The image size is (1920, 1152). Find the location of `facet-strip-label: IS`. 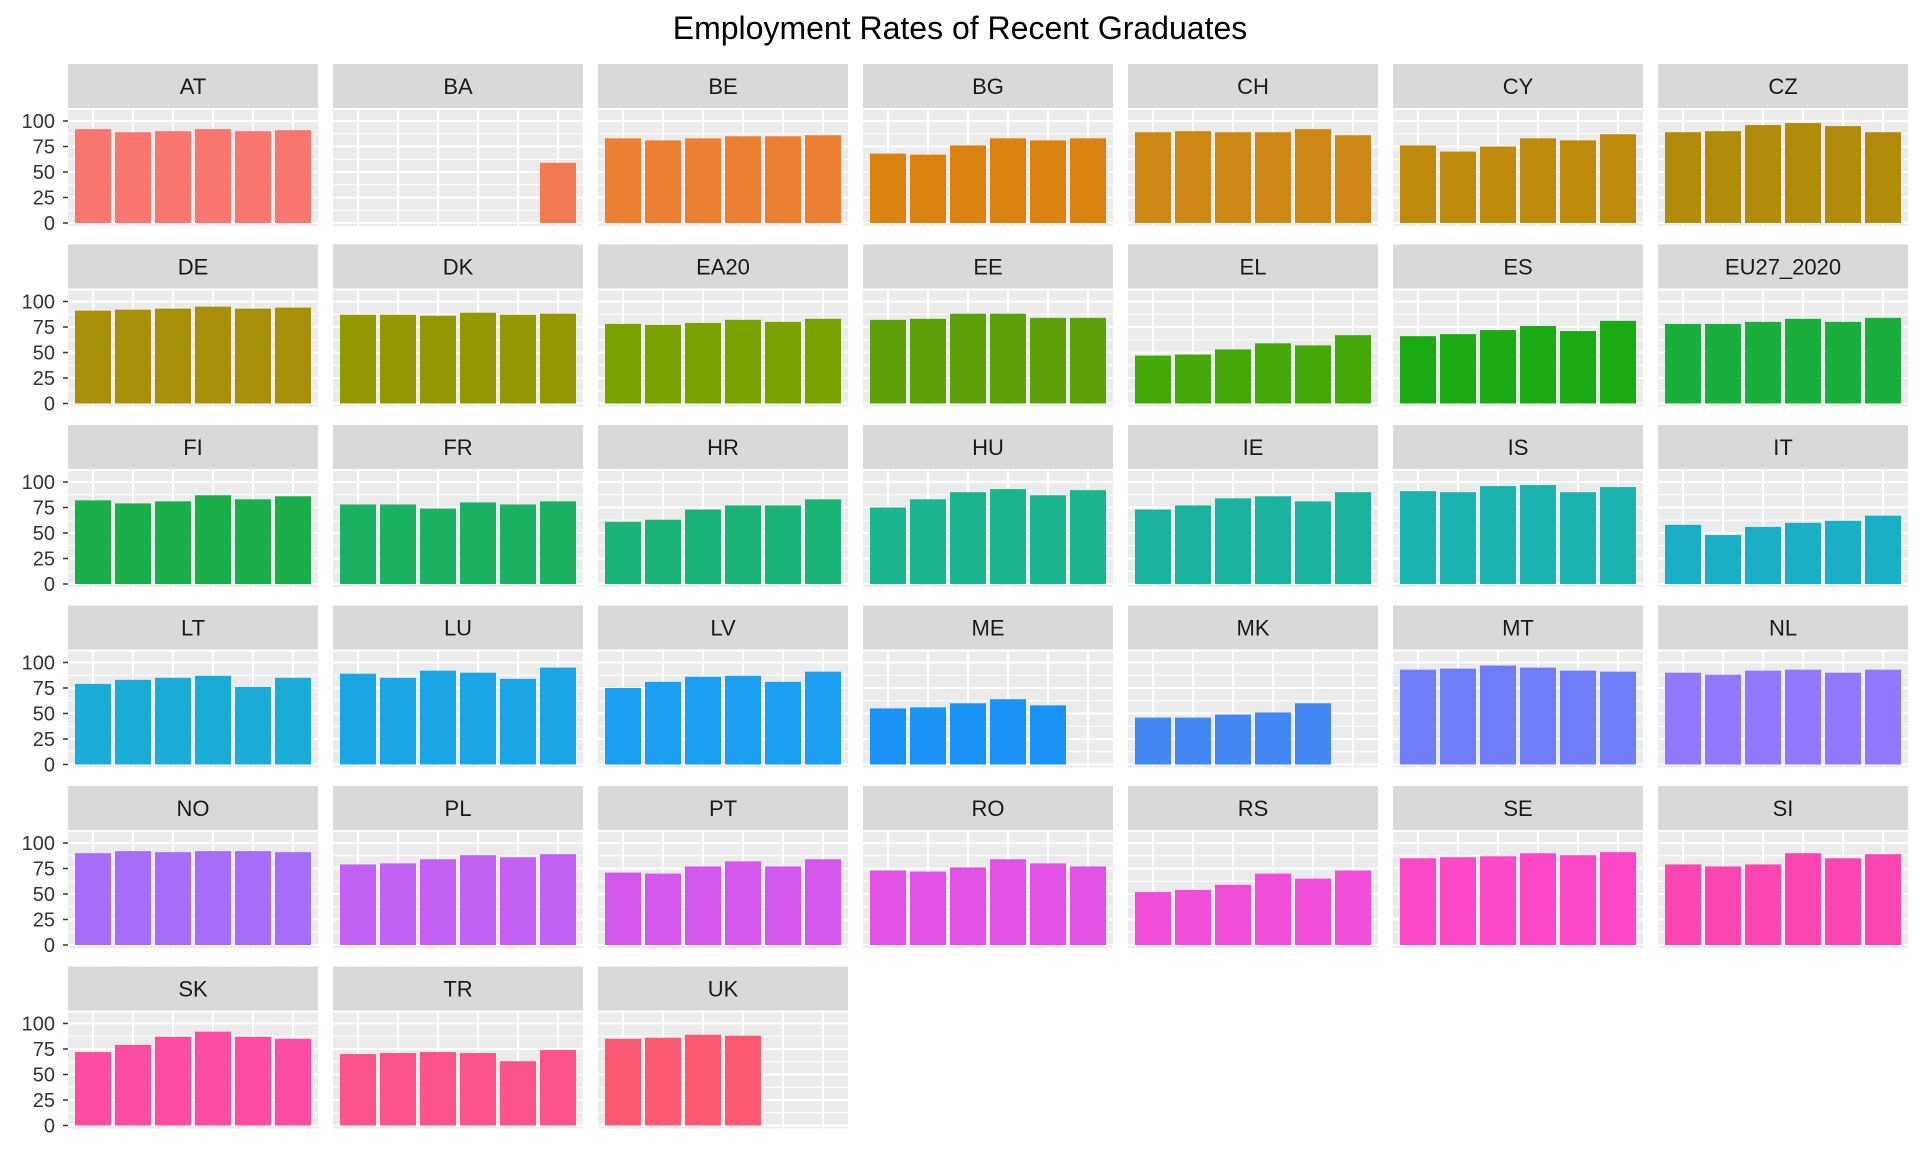

facet-strip-label: IS is located at coordinates (1518, 447).